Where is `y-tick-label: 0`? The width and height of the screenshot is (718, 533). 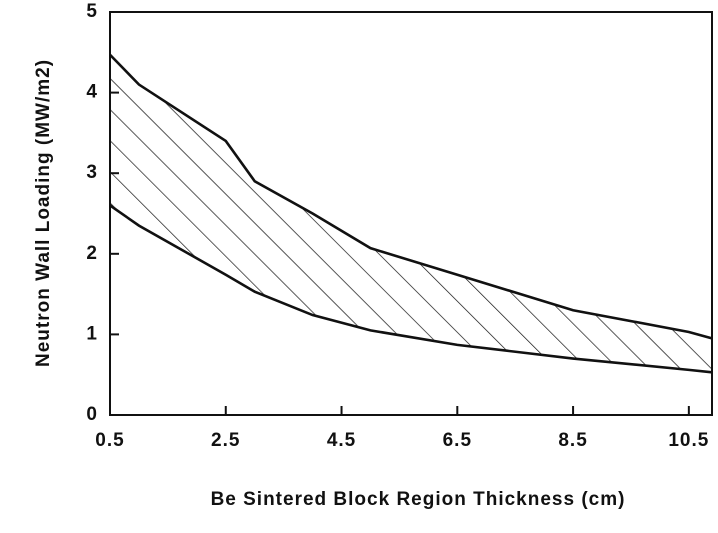 y-tick-label: 0 is located at coordinates (92, 414).